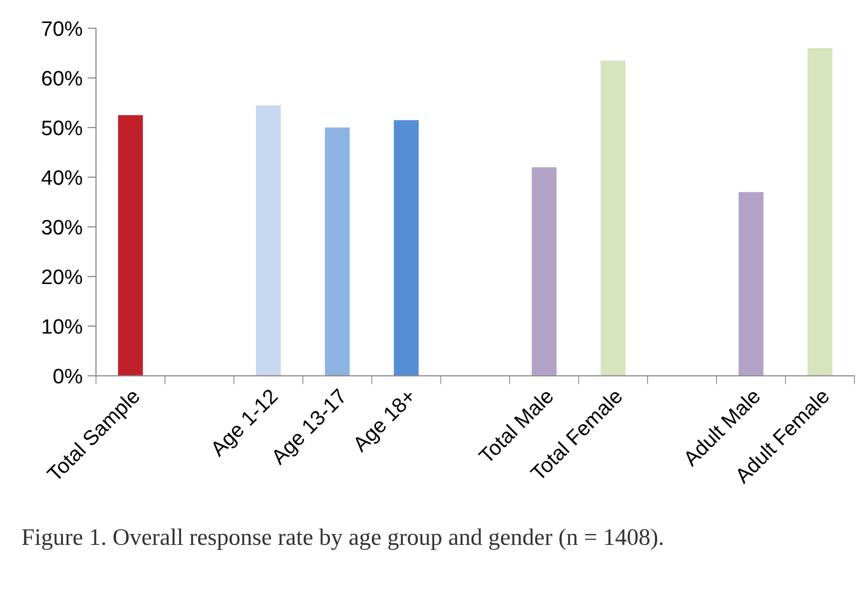 This screenshot has width=857, height=589. What do you see at coordinates (62, 78) in the screenshot?
I see `y-tick-label: 60%` at bounding box center [62, 78].